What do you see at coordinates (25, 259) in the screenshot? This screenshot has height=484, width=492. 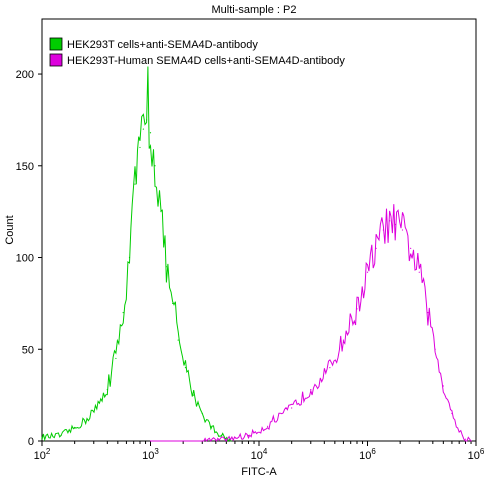 I see `y-tick-label: 100` at bounding box center [25, 259].